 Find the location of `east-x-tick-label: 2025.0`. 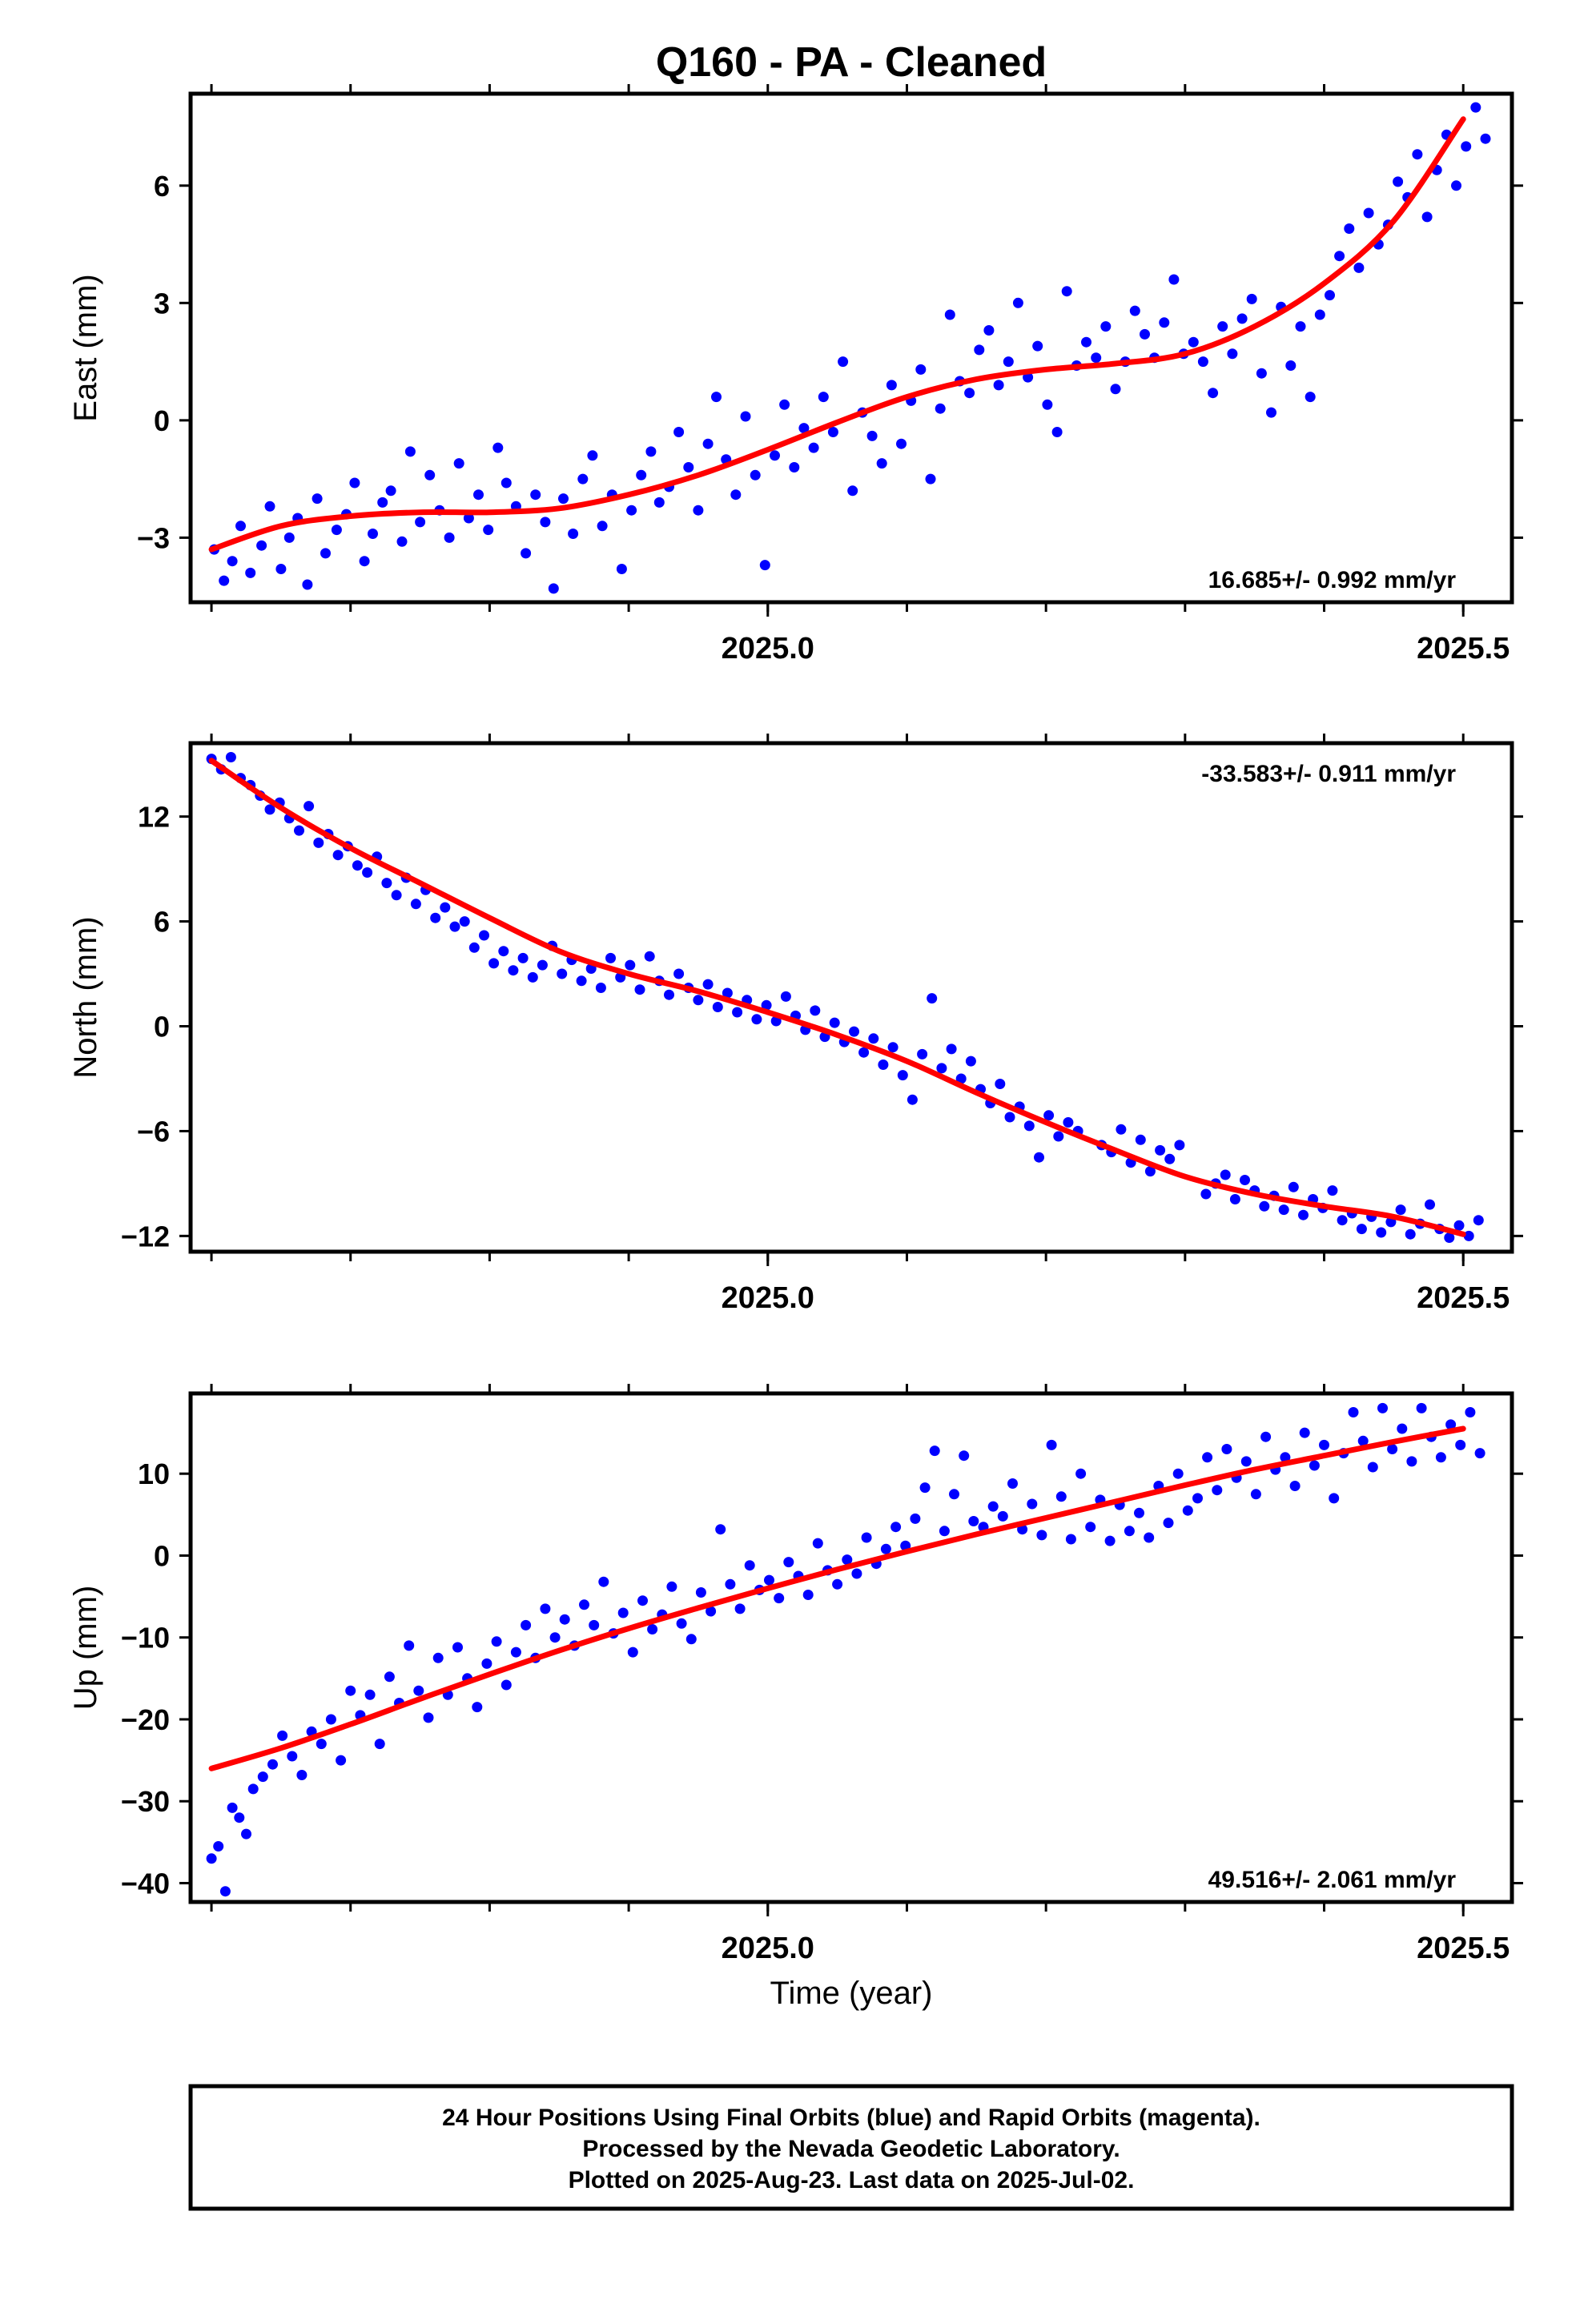

east-x-tick-label: 2025.0 is located at coordinates (768, 648).